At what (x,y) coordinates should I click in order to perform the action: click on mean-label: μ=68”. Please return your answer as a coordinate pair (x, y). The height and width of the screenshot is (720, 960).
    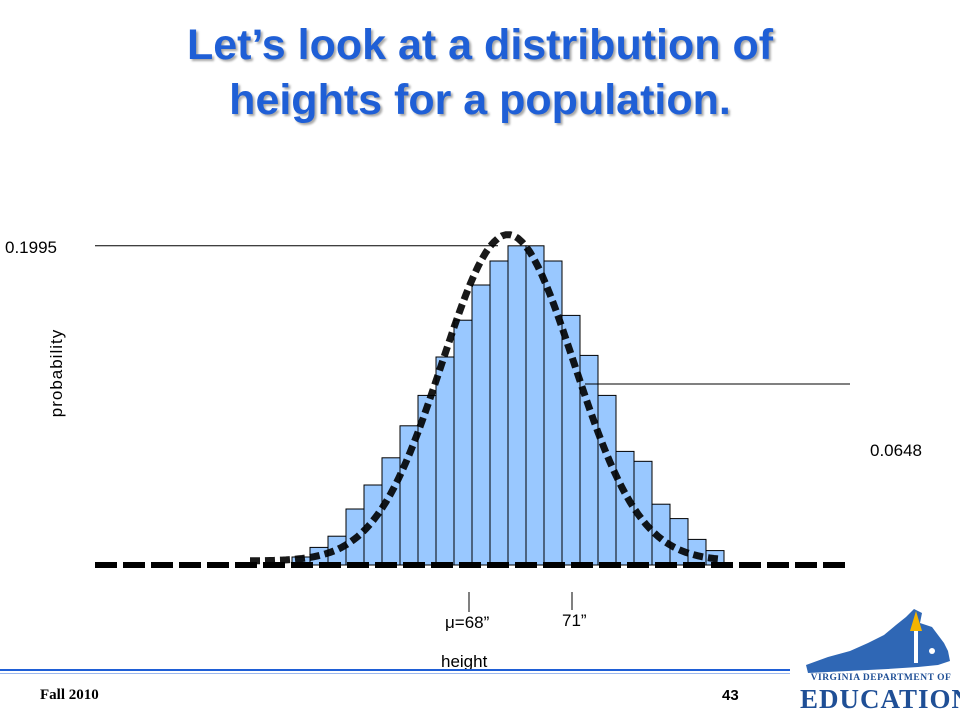
    Looking at the image, I should click on (467, 622).